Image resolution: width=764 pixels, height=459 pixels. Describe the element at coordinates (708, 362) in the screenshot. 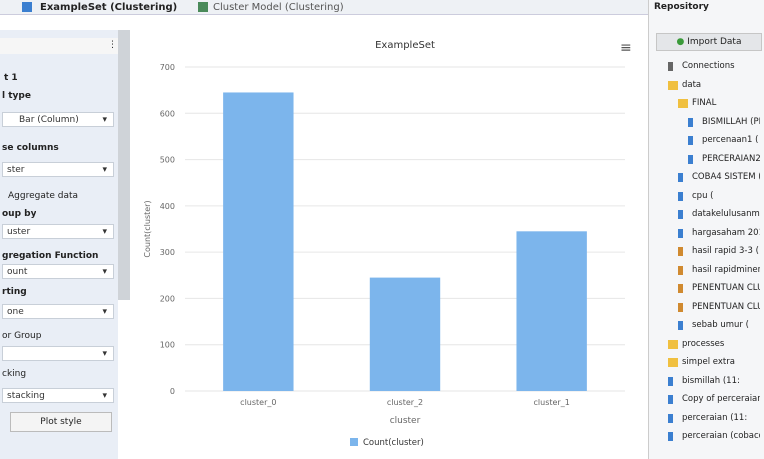

I see `tree-item: simpel extra` at that location.